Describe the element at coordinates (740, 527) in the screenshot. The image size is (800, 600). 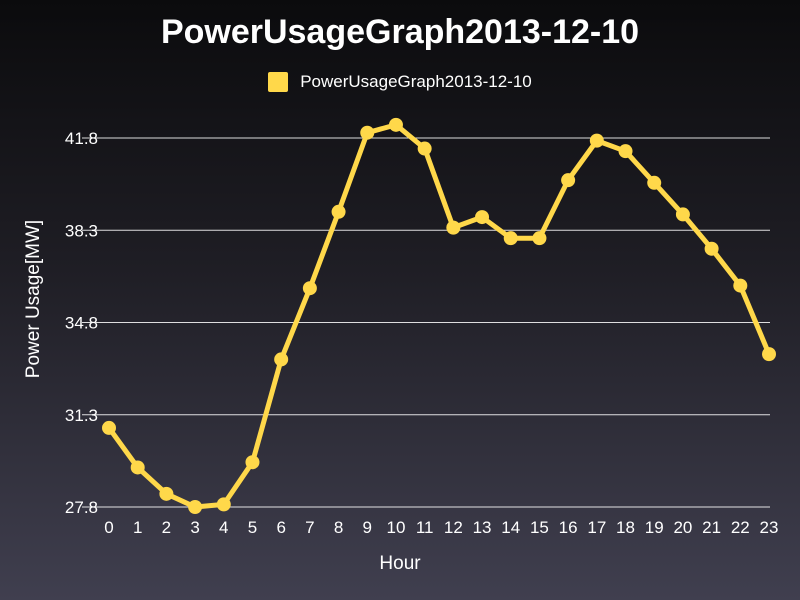
I see `x-tick-label: 22` at that location.